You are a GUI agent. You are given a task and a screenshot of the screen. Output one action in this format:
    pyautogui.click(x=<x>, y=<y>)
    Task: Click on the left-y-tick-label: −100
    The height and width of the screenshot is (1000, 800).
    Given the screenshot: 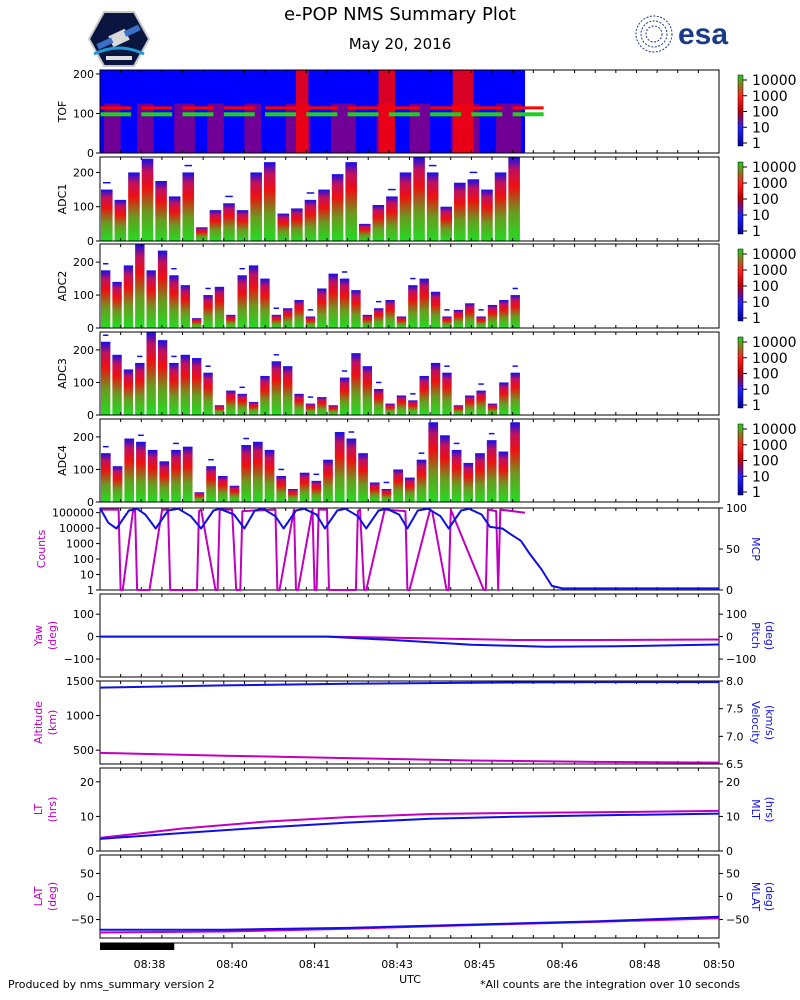 What is the action you would take?
    pyautogui.click(x=79, y=659)
    